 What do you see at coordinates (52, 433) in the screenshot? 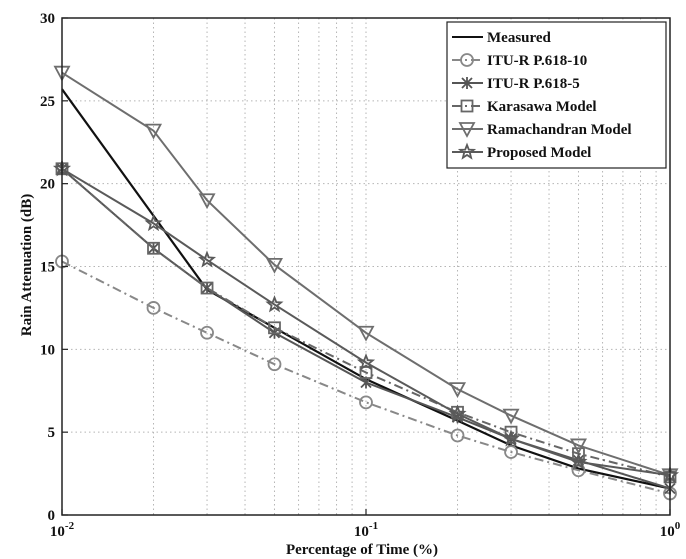
I see `y-tick-label: 5` at bounding box center [52, 433].